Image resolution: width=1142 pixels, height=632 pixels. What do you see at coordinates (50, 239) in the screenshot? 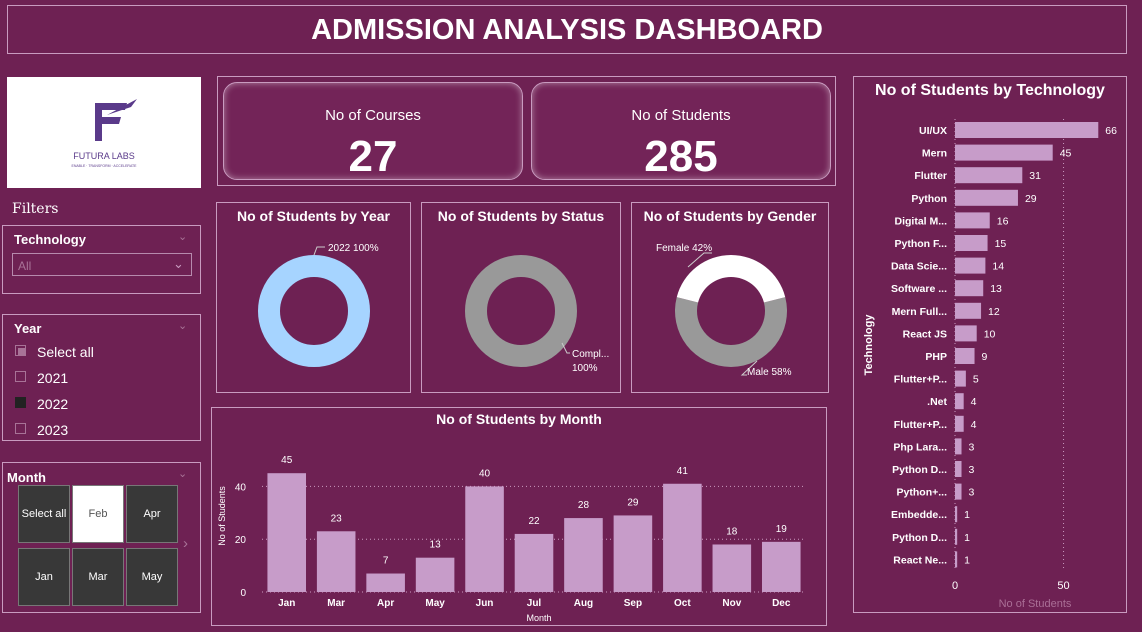
I see `technology-slicer-title: Technology` at bounding box center [50, 239].